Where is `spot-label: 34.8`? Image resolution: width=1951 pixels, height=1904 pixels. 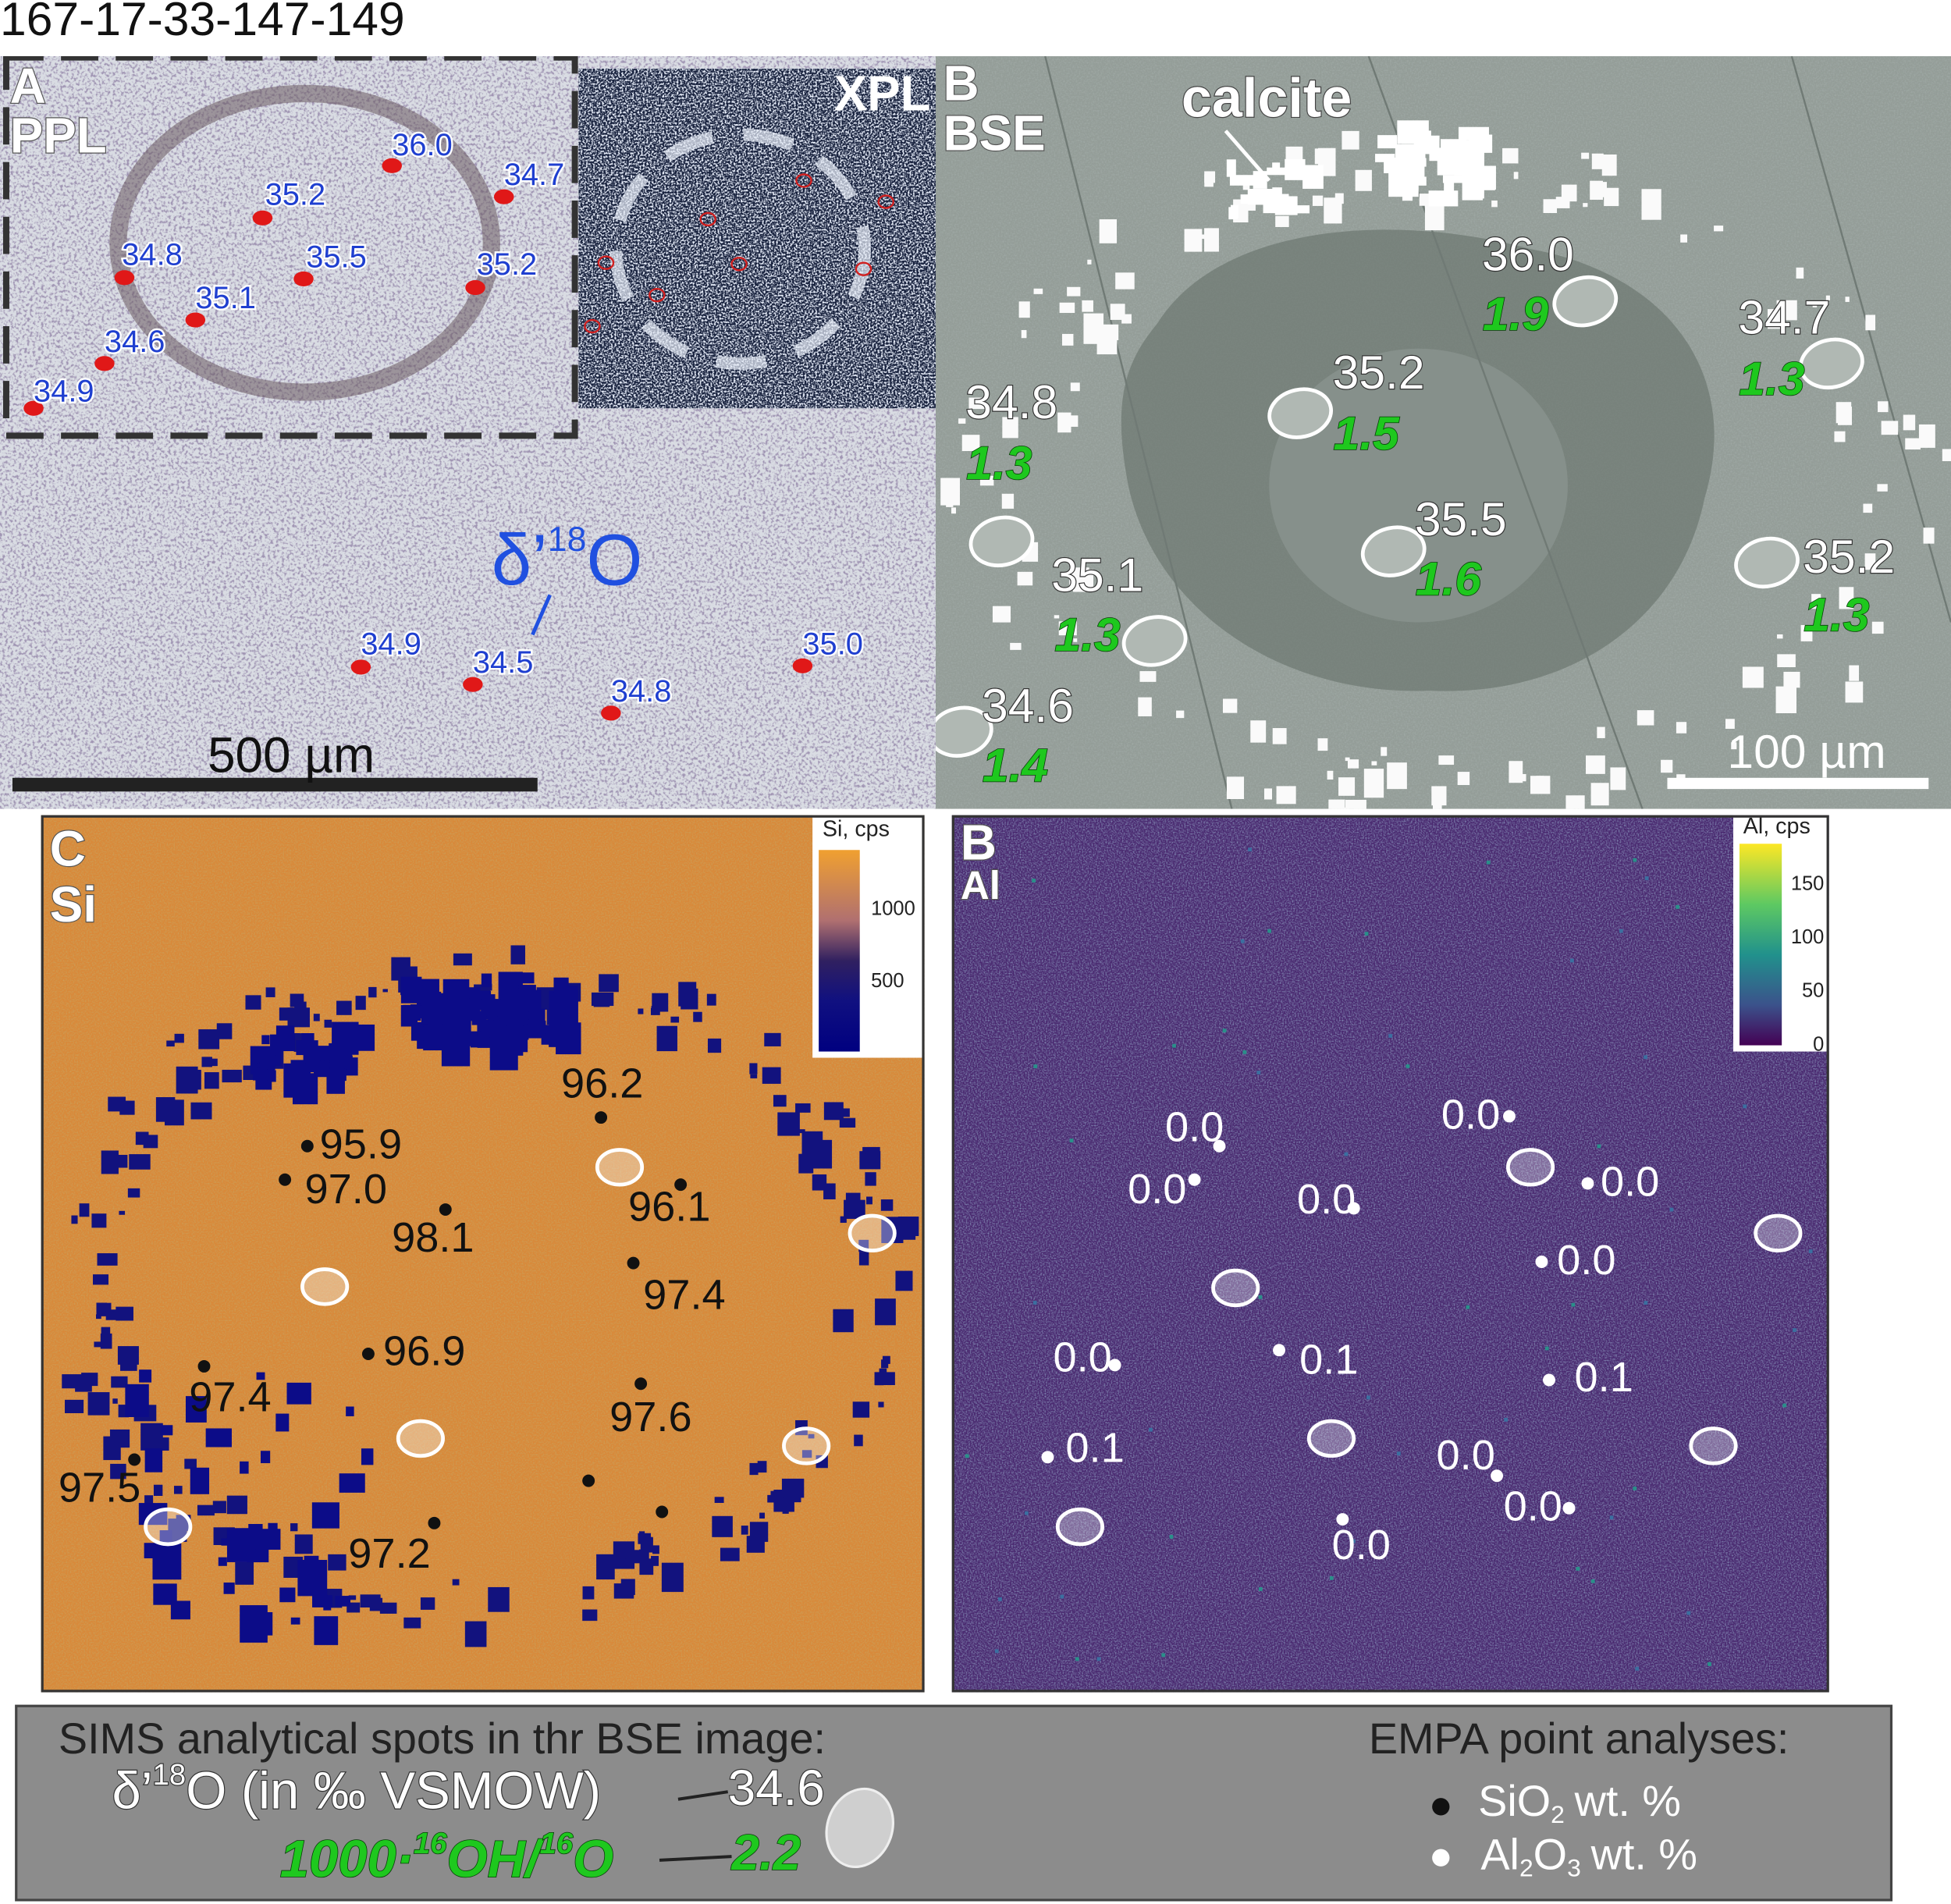
spot-label: 34.8 is located at coordinates (152, 254).